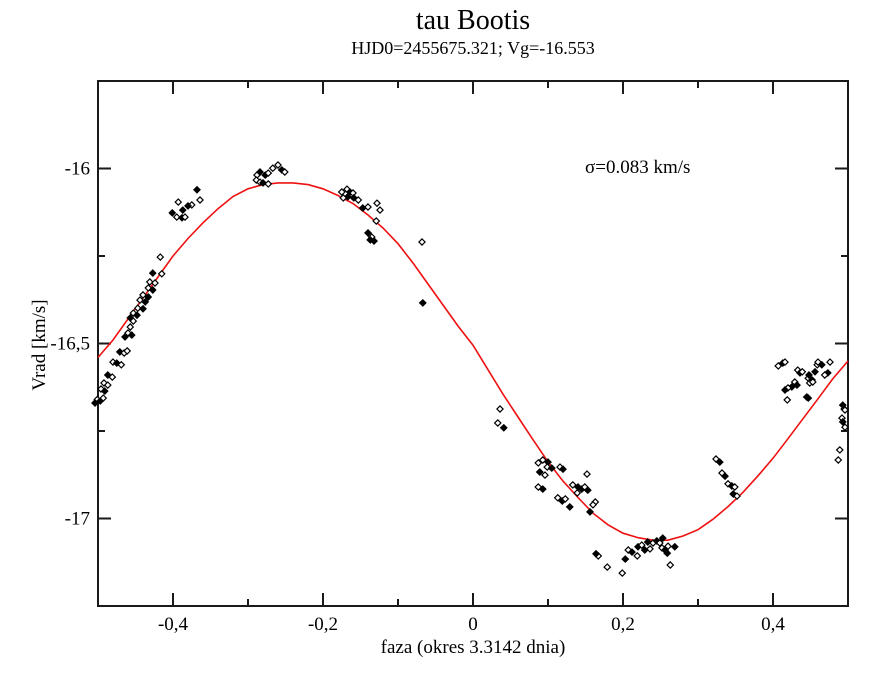 The image size is (880, 673). Describe the element at coordinates (773, 624) in the screenshot. I see `x-tick-label: 0,4` at that location.